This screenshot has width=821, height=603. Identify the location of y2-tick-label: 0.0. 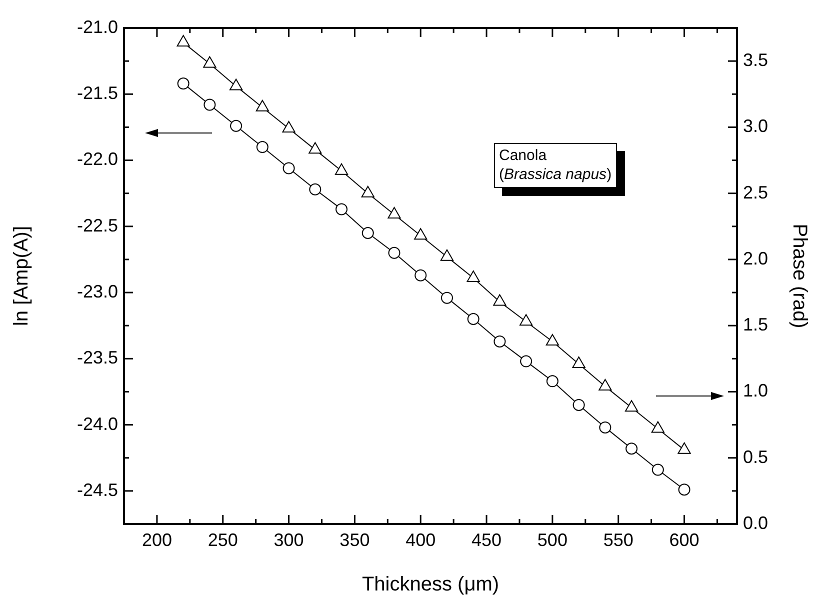
(755, 522).